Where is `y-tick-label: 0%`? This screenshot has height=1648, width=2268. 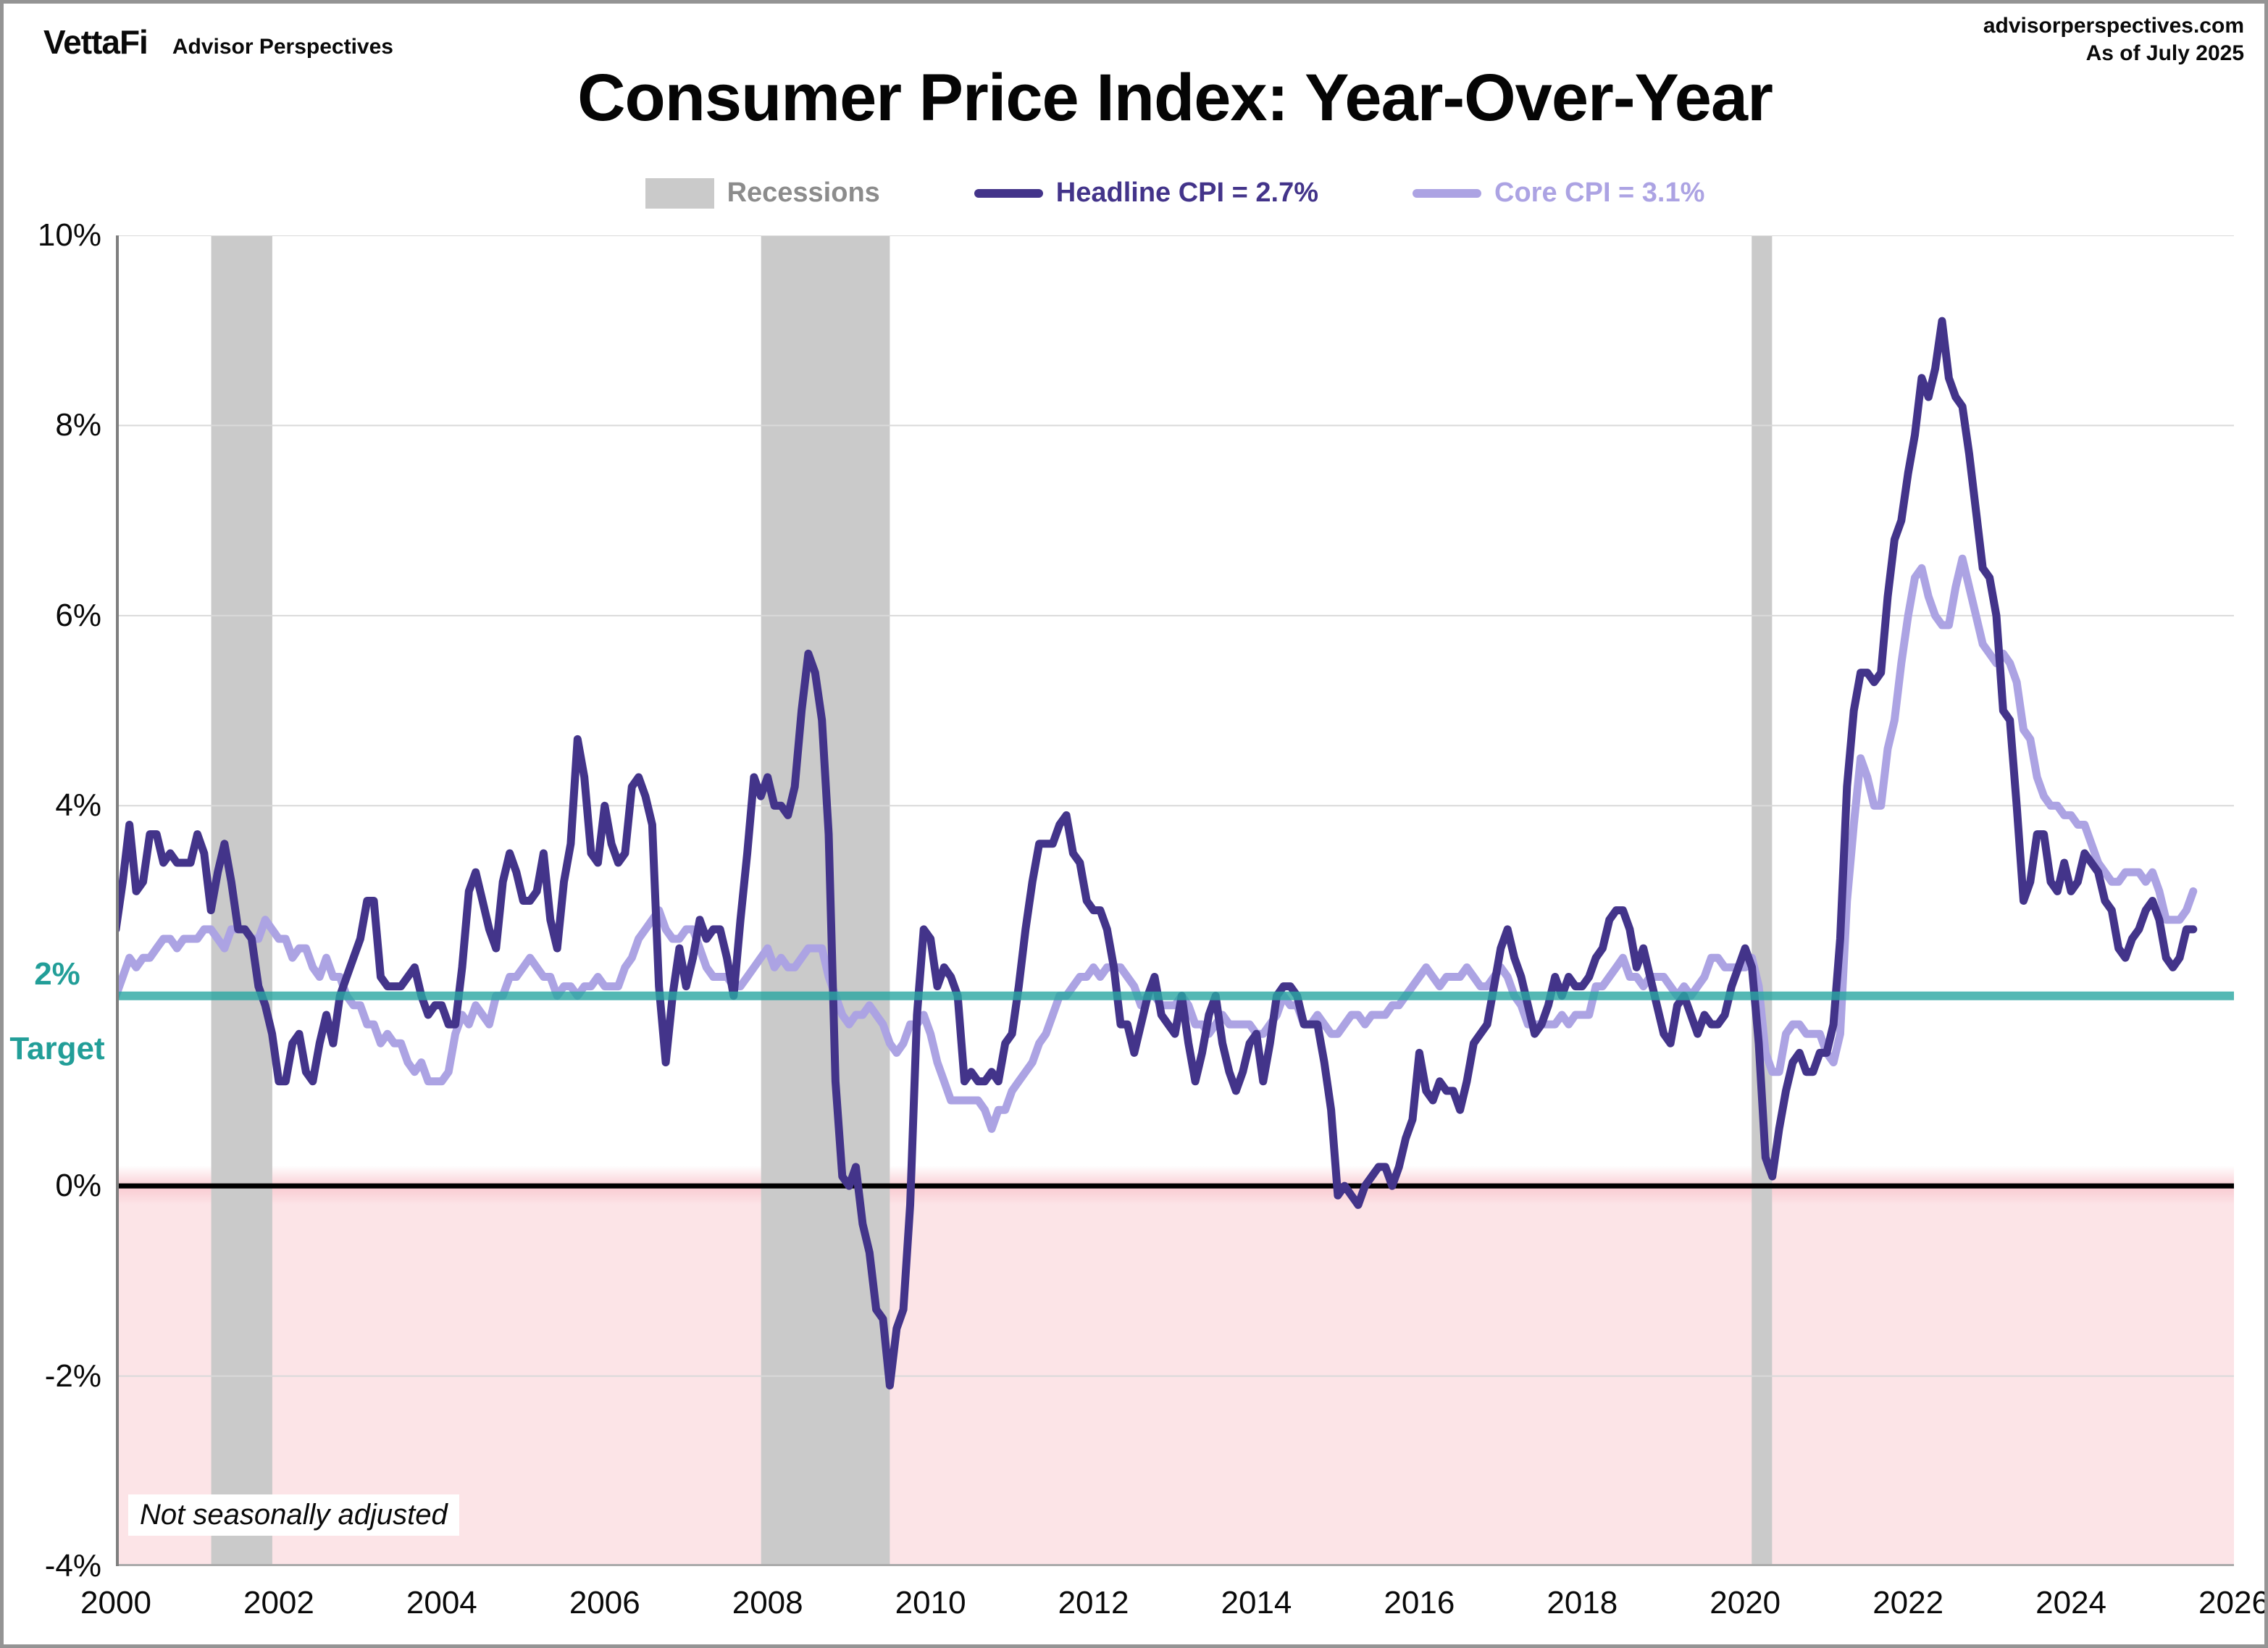 y-tick-label: 0% is located at coordinates (78, 1186).